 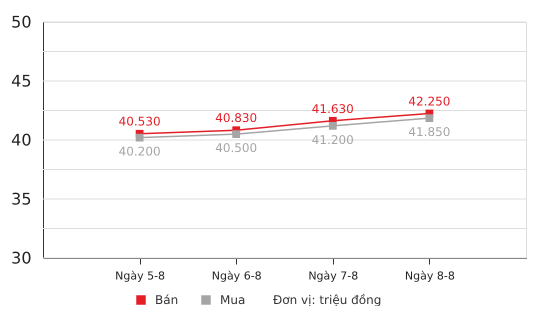 What do you see at coordinates (233, 300) in the screenshot?
I see `legend-label: Mua` at bounding box center [233, 300].